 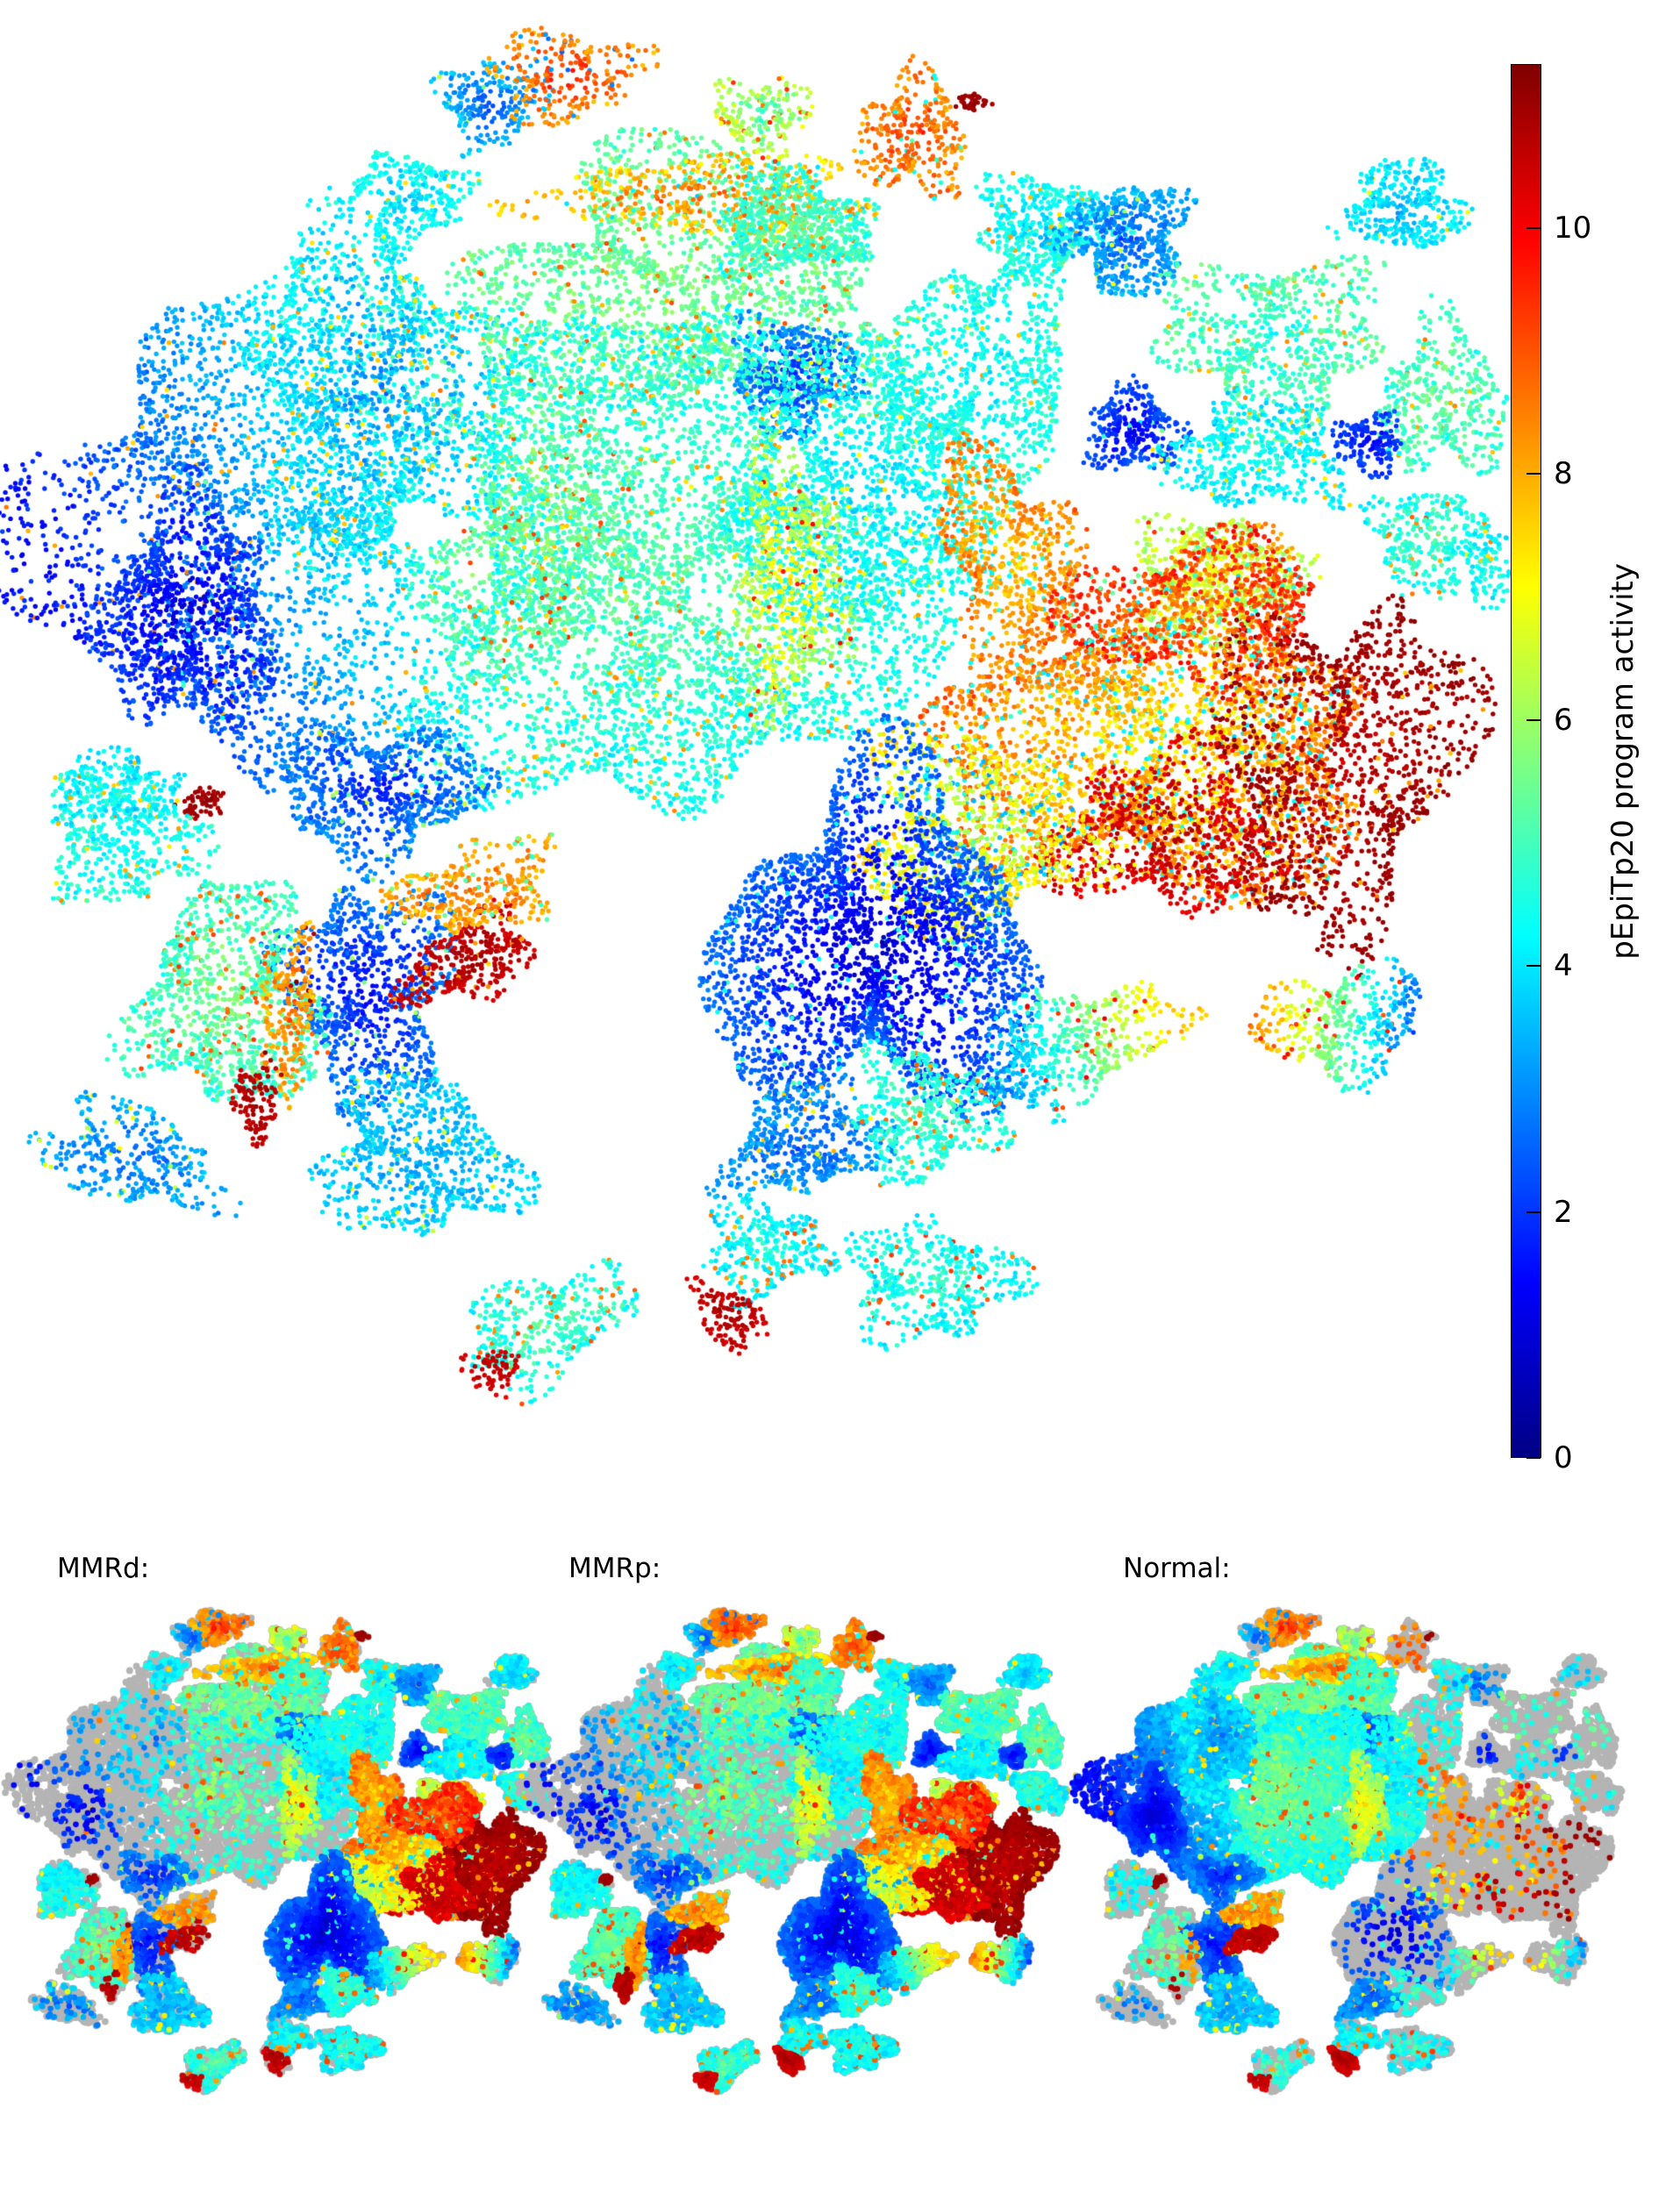 What do you see at coordinates (1526, 761) in the screenshot?
I see `colorbar-gradient` at bounding box center [1526, 761].